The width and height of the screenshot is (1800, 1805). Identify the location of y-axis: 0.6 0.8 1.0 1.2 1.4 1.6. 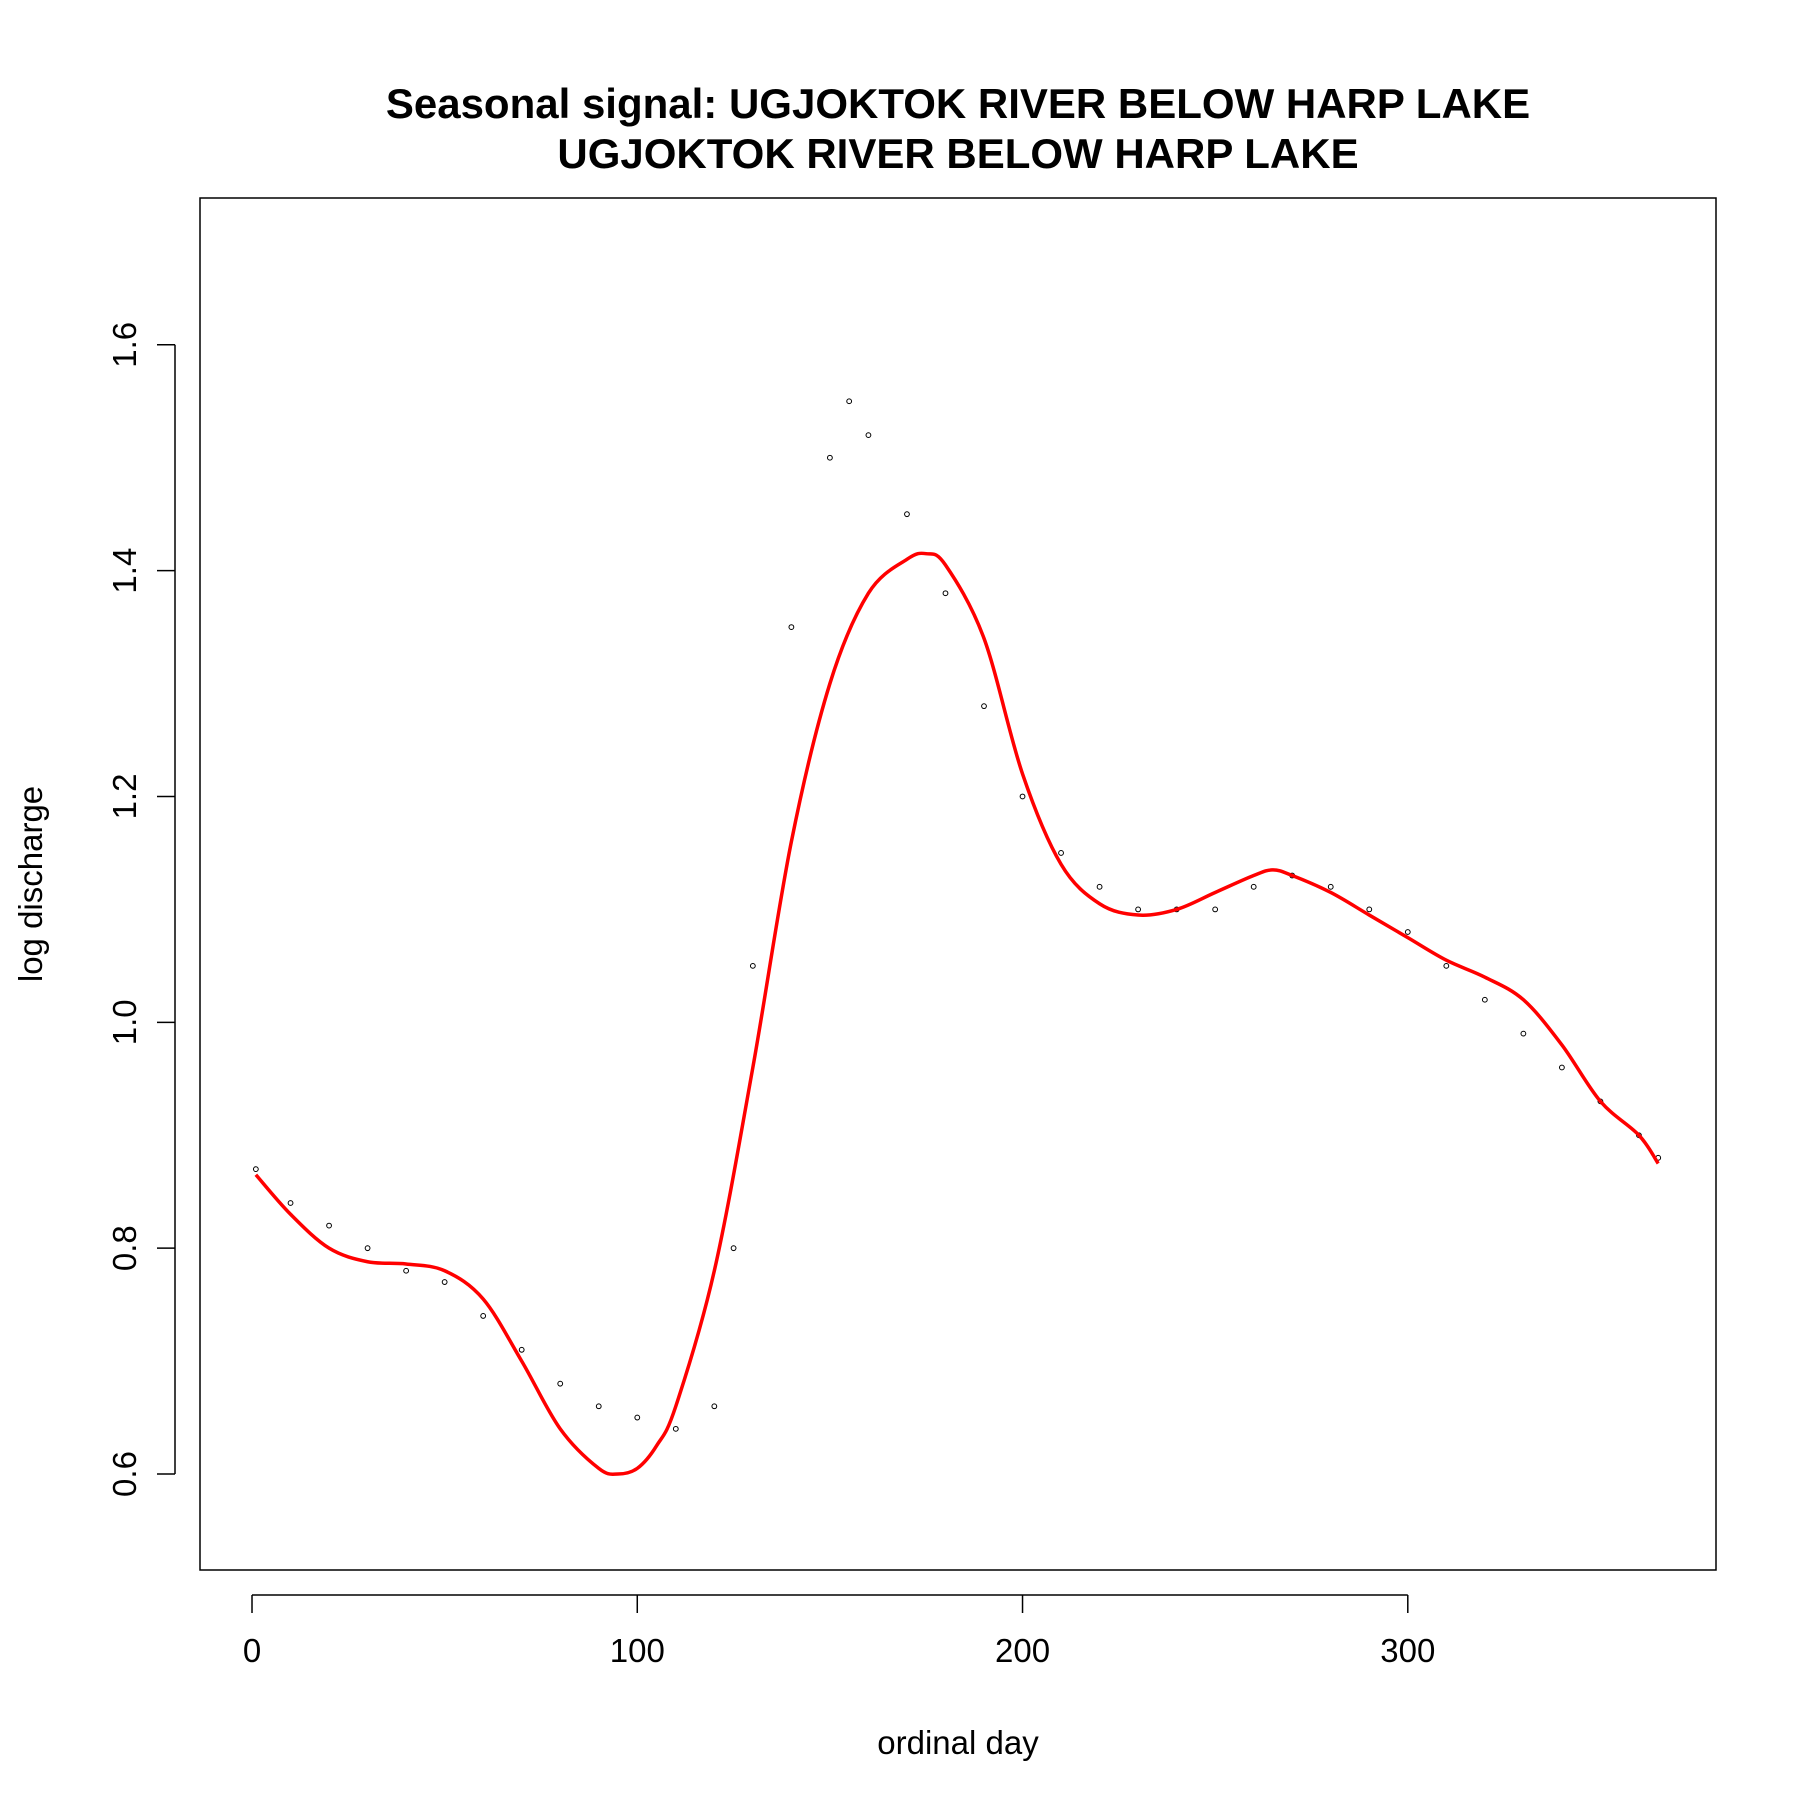
(141, 909).